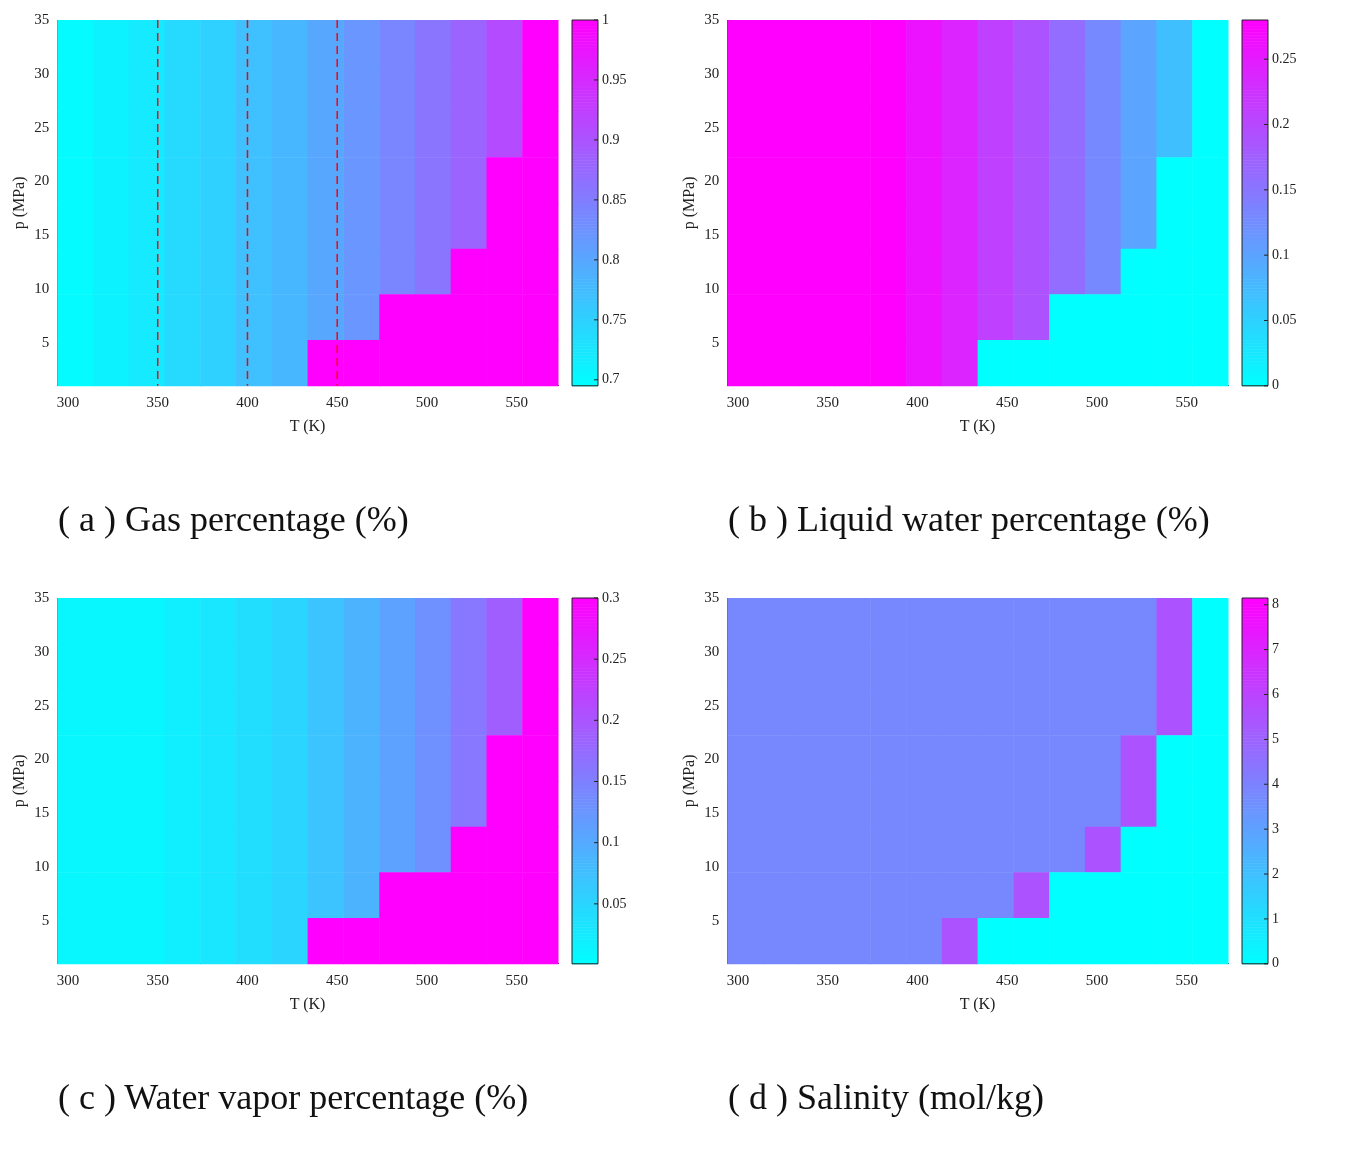 This screenshot has height=1176, width=1354. What do you see at coordinates (1275, 739) in the screenshot?
I see `color-bar-label: 5` at bounding box center [1275, 739].